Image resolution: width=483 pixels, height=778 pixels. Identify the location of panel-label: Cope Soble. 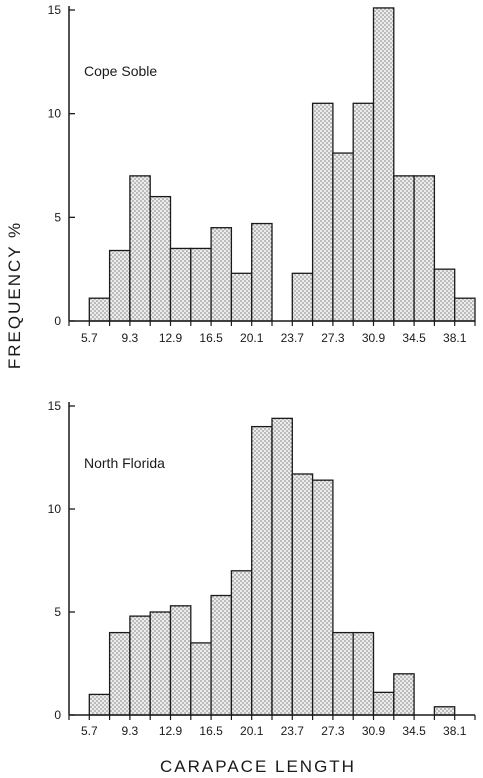
(120, 71).